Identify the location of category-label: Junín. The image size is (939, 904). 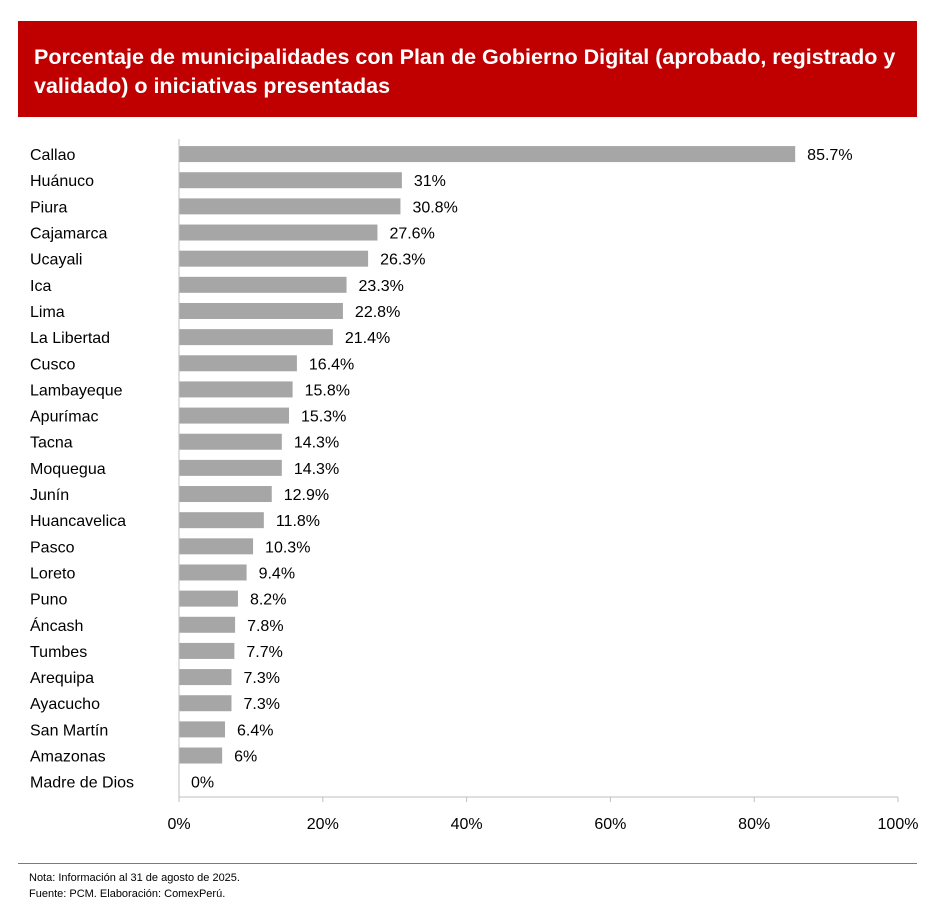
(49, 495).